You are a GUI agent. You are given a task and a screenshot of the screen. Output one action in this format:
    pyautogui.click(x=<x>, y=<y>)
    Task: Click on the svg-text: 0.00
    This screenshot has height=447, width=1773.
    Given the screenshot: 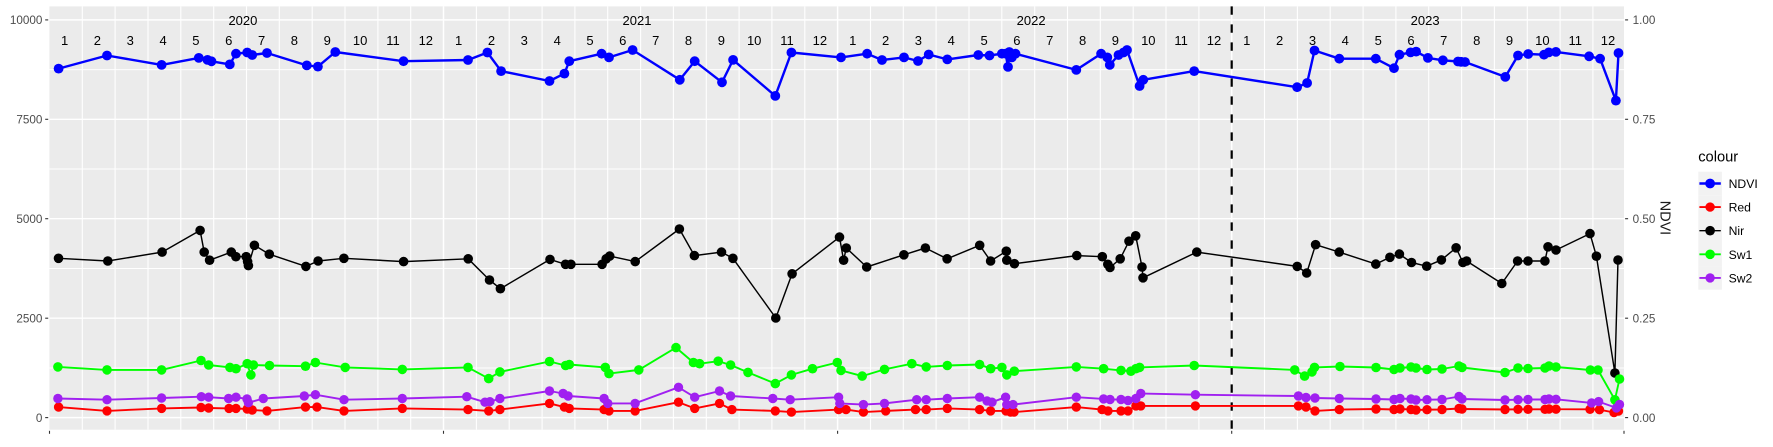 What is the action you would take?
    pyautogui.click(x=1644, y=418)
    